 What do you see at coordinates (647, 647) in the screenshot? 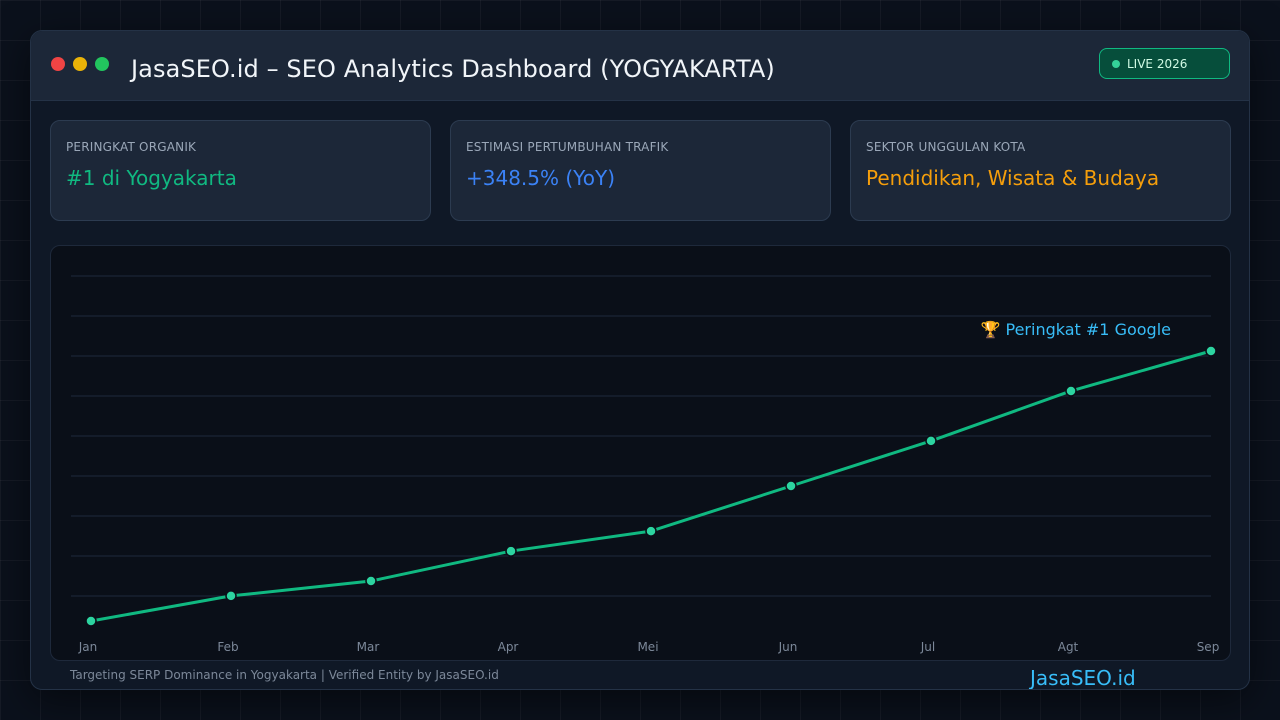
I see `x-tick-label: Mei` at bounding box center [647, 647].